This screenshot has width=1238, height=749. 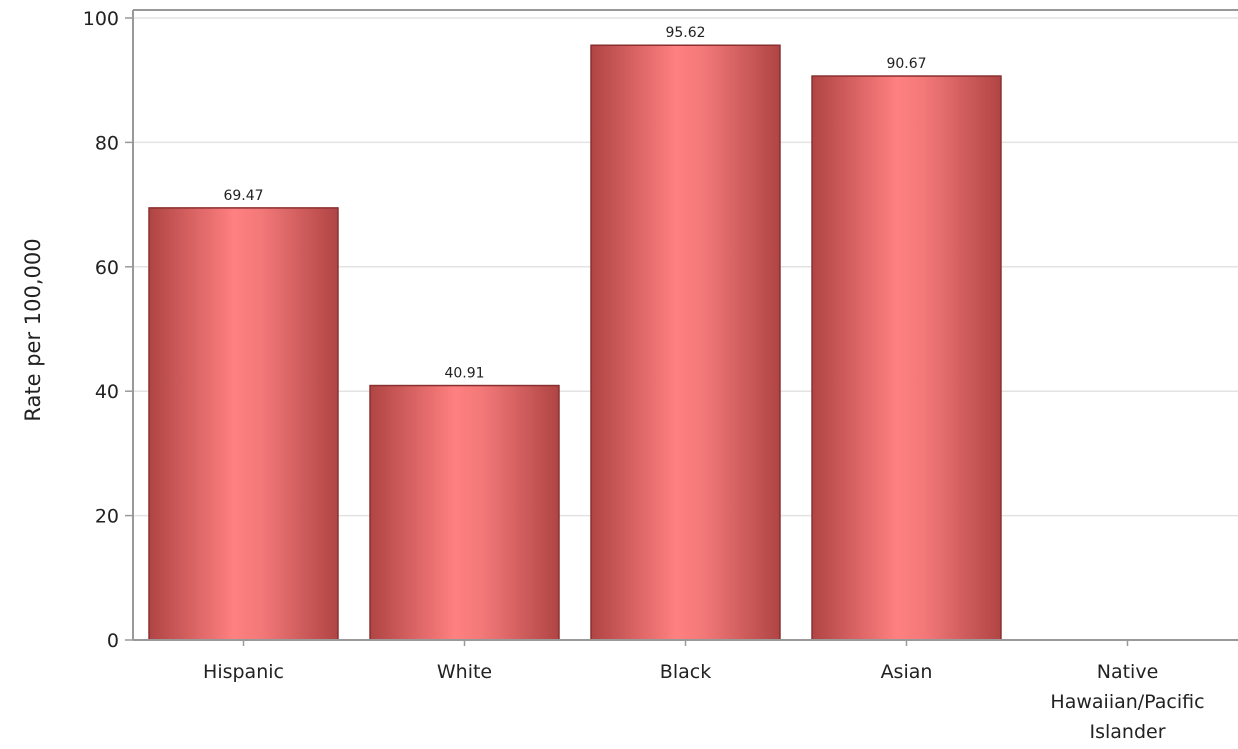 What do you see at coordinates (33, 329) in the screenshot?
I see `y-axis-title: Rate per 100,000` at bounding box center [33, 329].